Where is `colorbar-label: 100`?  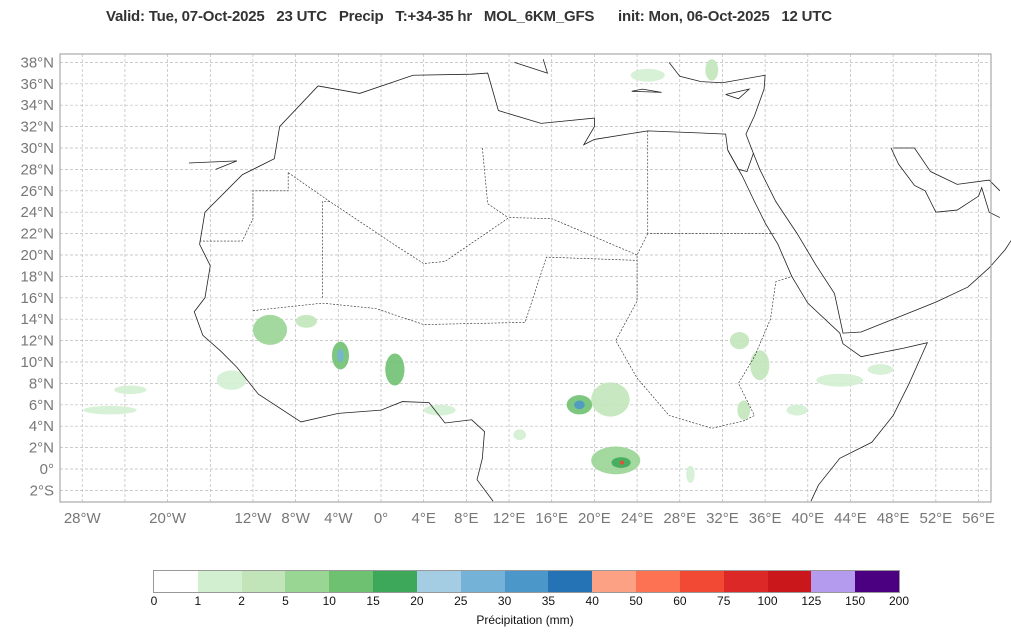 colorbar-label: 100 is located at coordinates (767, 601).